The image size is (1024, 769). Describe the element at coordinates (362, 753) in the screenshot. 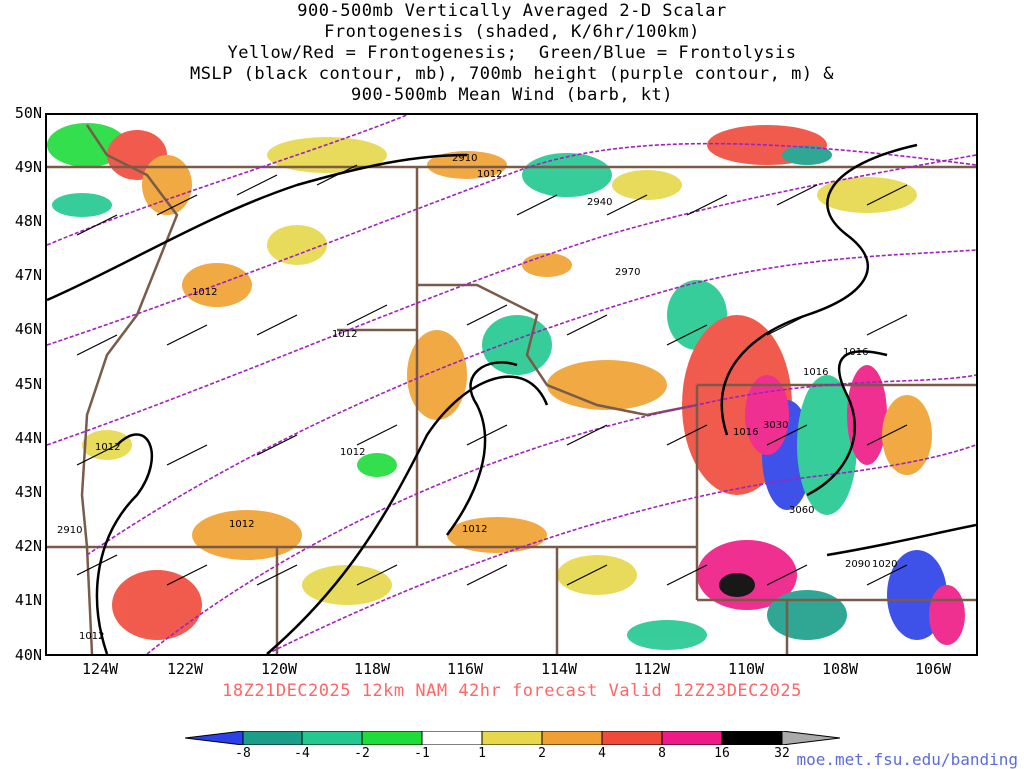

I see `colorbar-label: -2` at that location.